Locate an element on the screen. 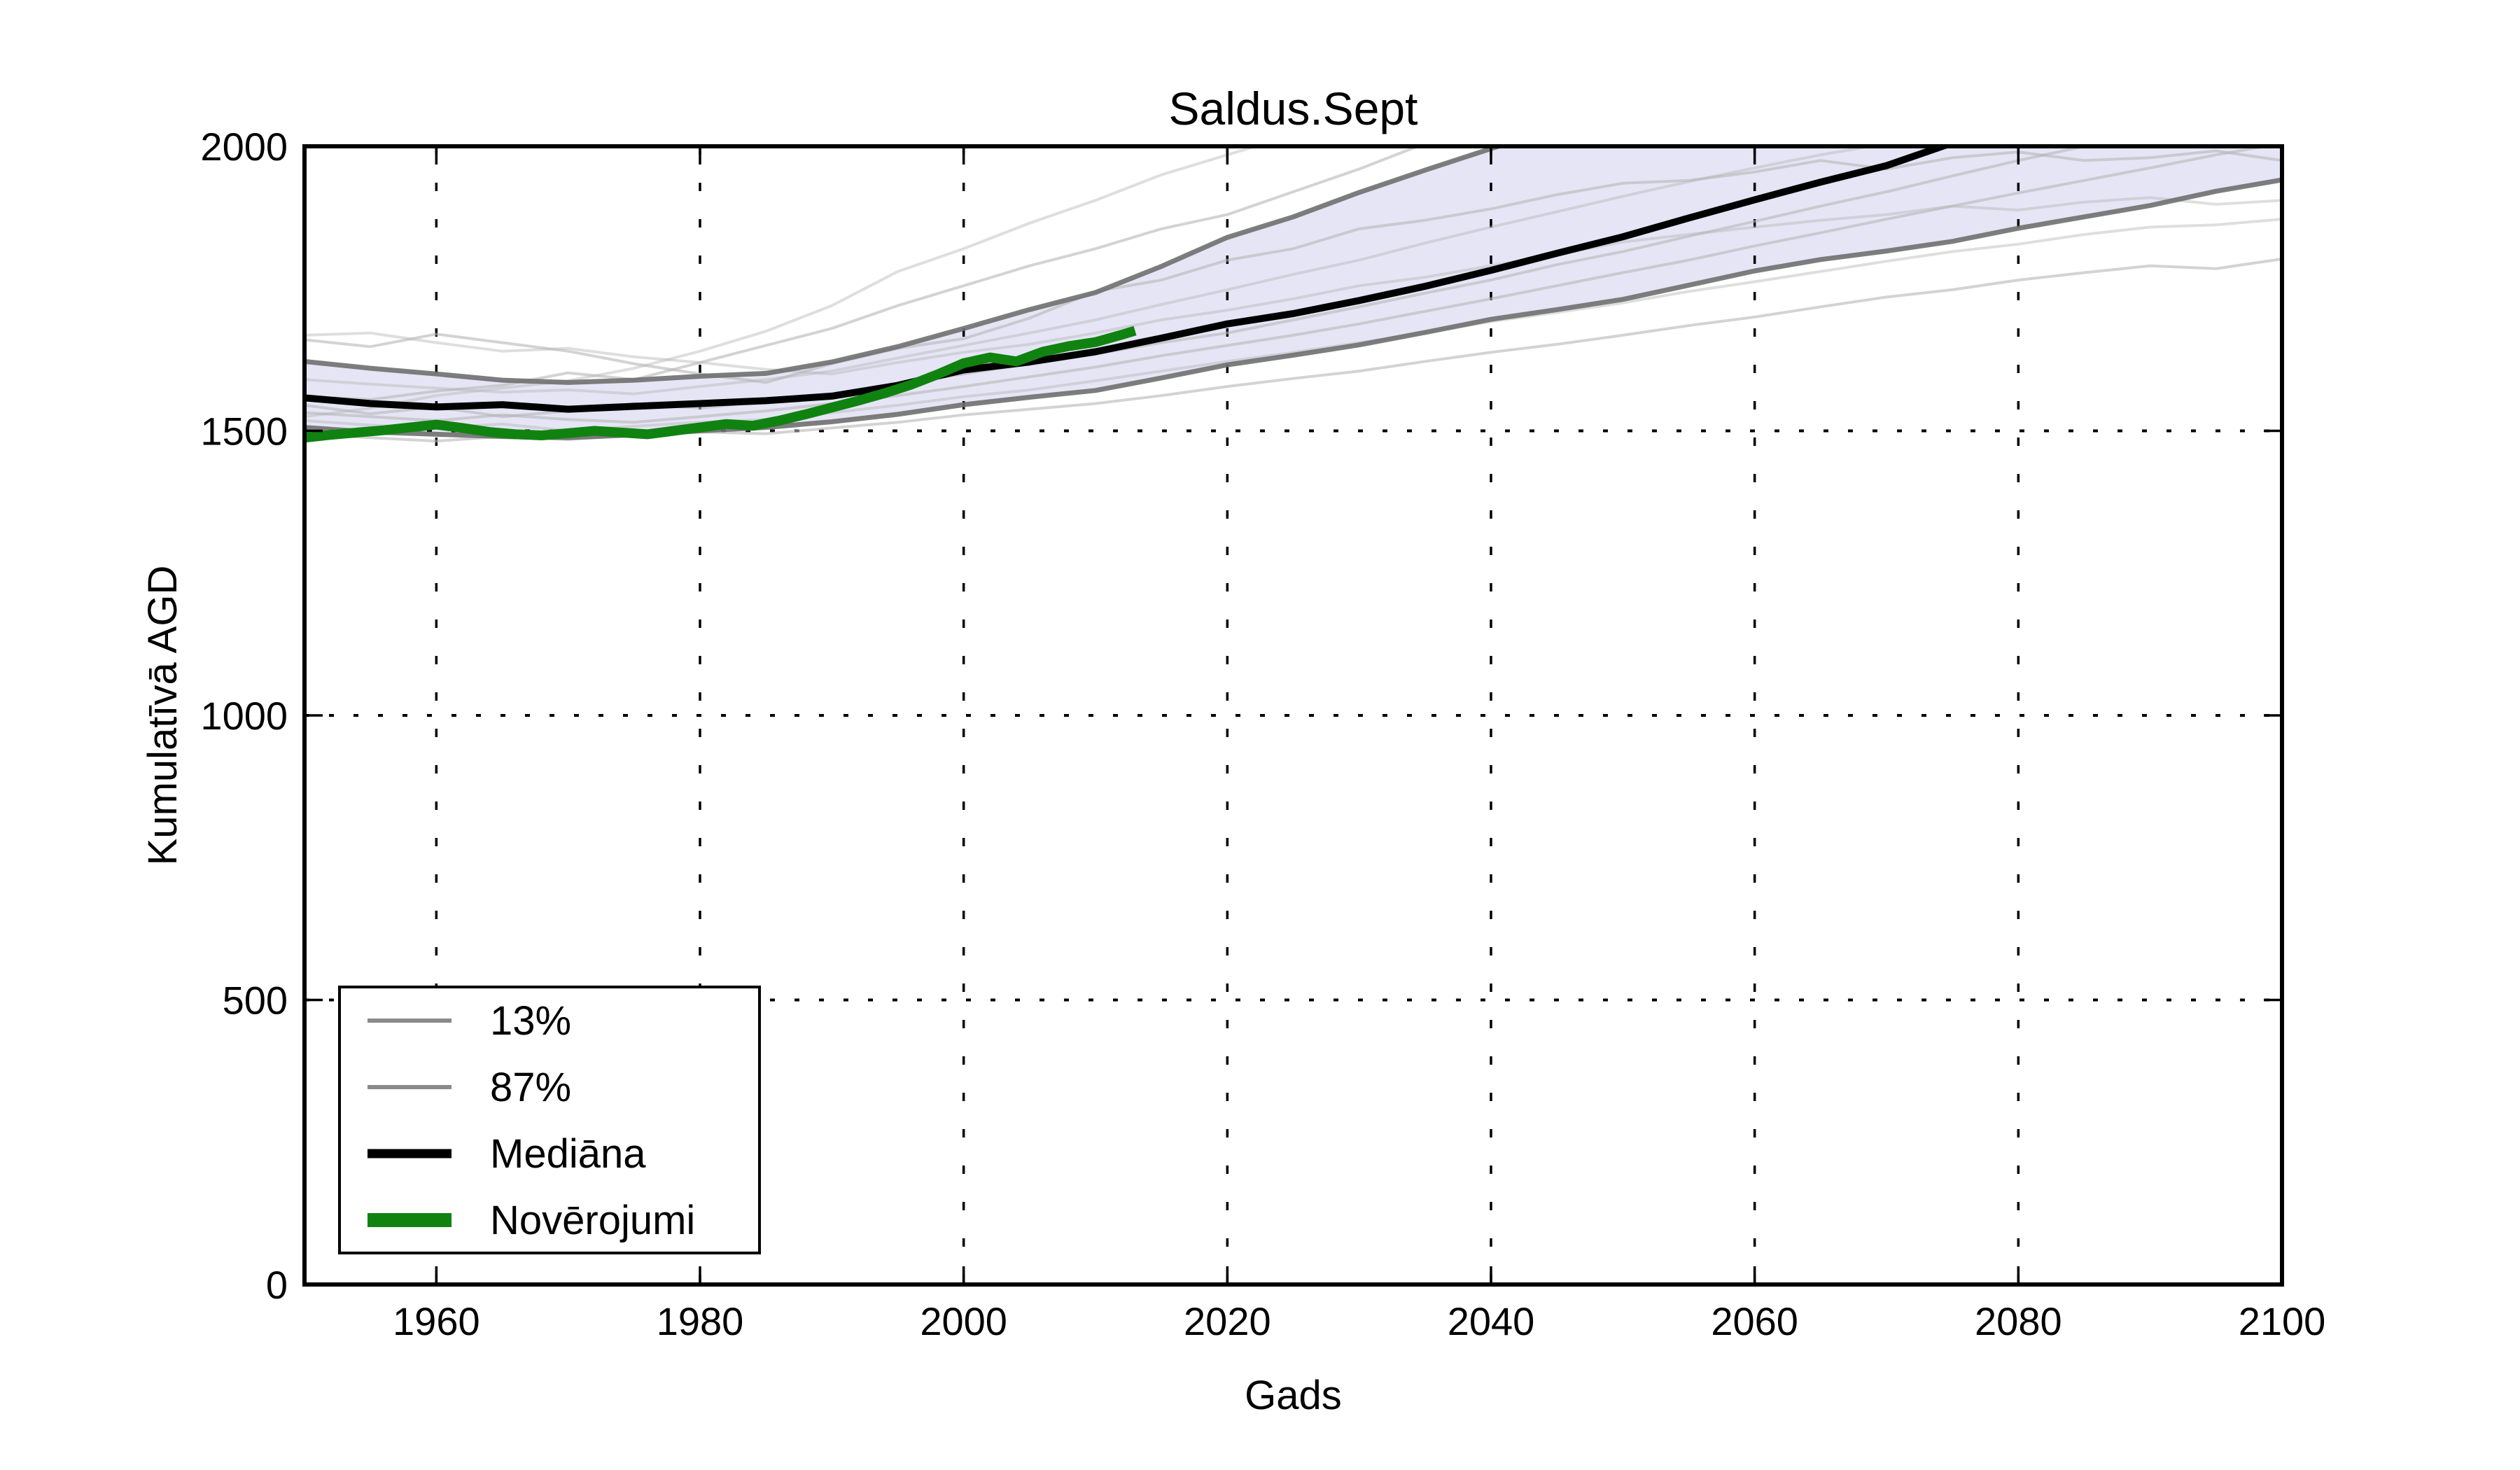 This screenshot has width=2520, height=1470. legend: 13% 87% Mediāna Novērojumi is located at coordinates (549, 1120).